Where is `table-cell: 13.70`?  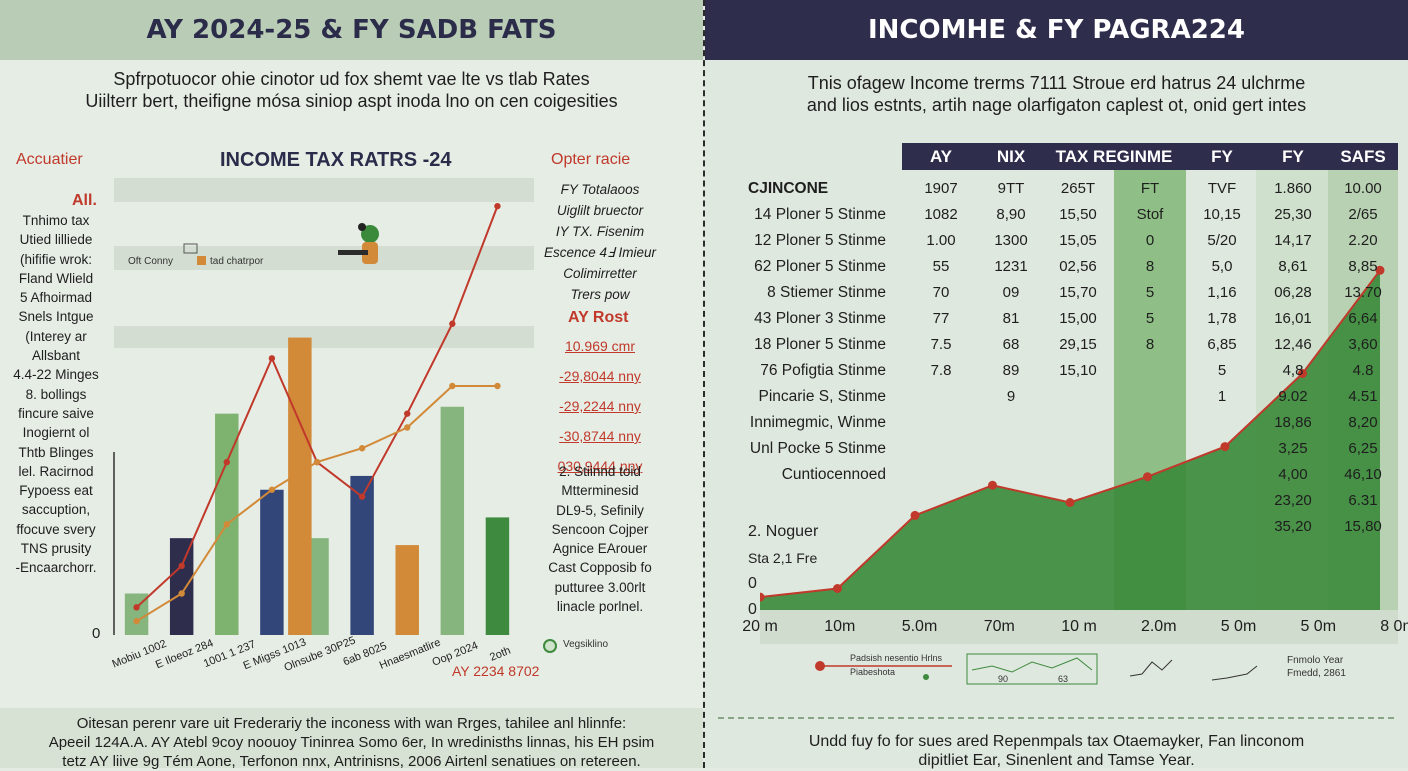
table-cell: 13.70 is located at coordinates (1363, 292).